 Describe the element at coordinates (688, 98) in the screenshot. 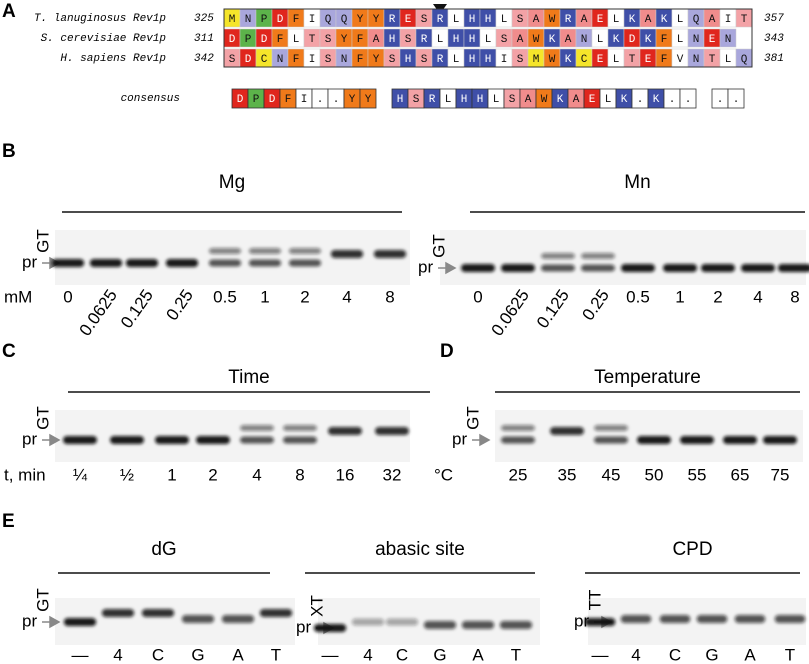

I see `consensus-cell` at that location.